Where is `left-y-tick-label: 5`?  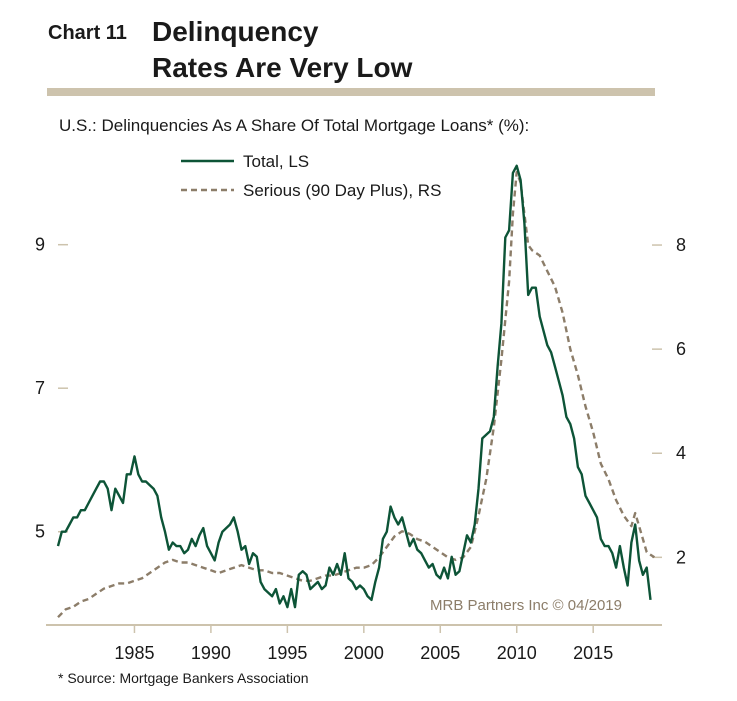
left-y-tick-label: 5 is located at coordinates (40, 532).